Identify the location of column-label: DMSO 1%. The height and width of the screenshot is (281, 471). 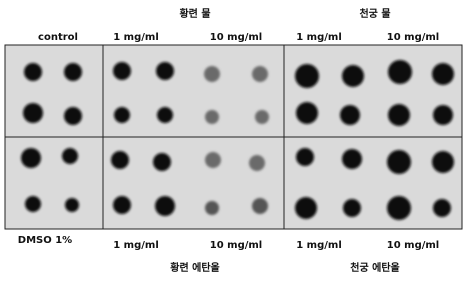
(45, 240).